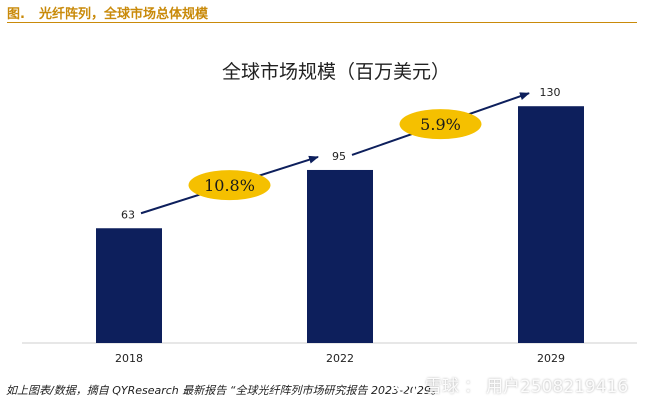 This screenshot has width=651, height=402. Describe the element at coordinates (16, 14) in the screenshot. I see `figure-label: 图.` at that location.